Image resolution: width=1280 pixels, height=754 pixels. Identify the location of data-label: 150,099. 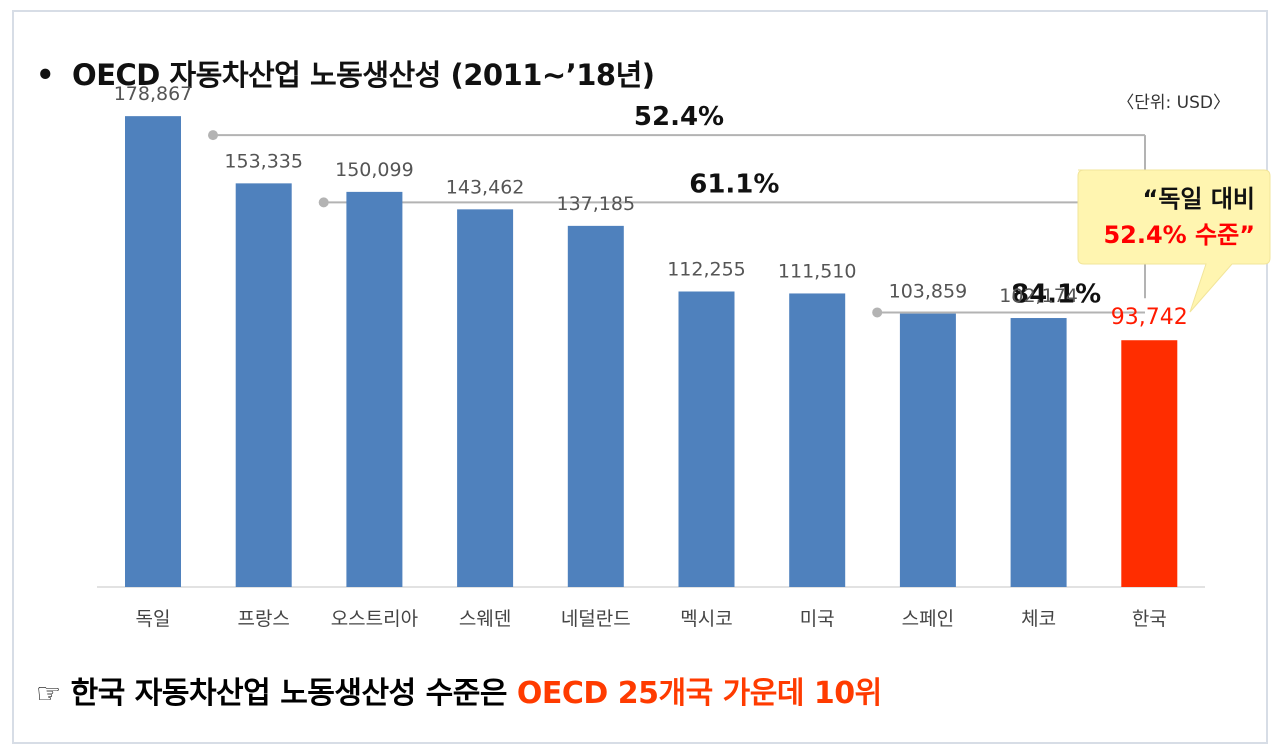
(374, 170).